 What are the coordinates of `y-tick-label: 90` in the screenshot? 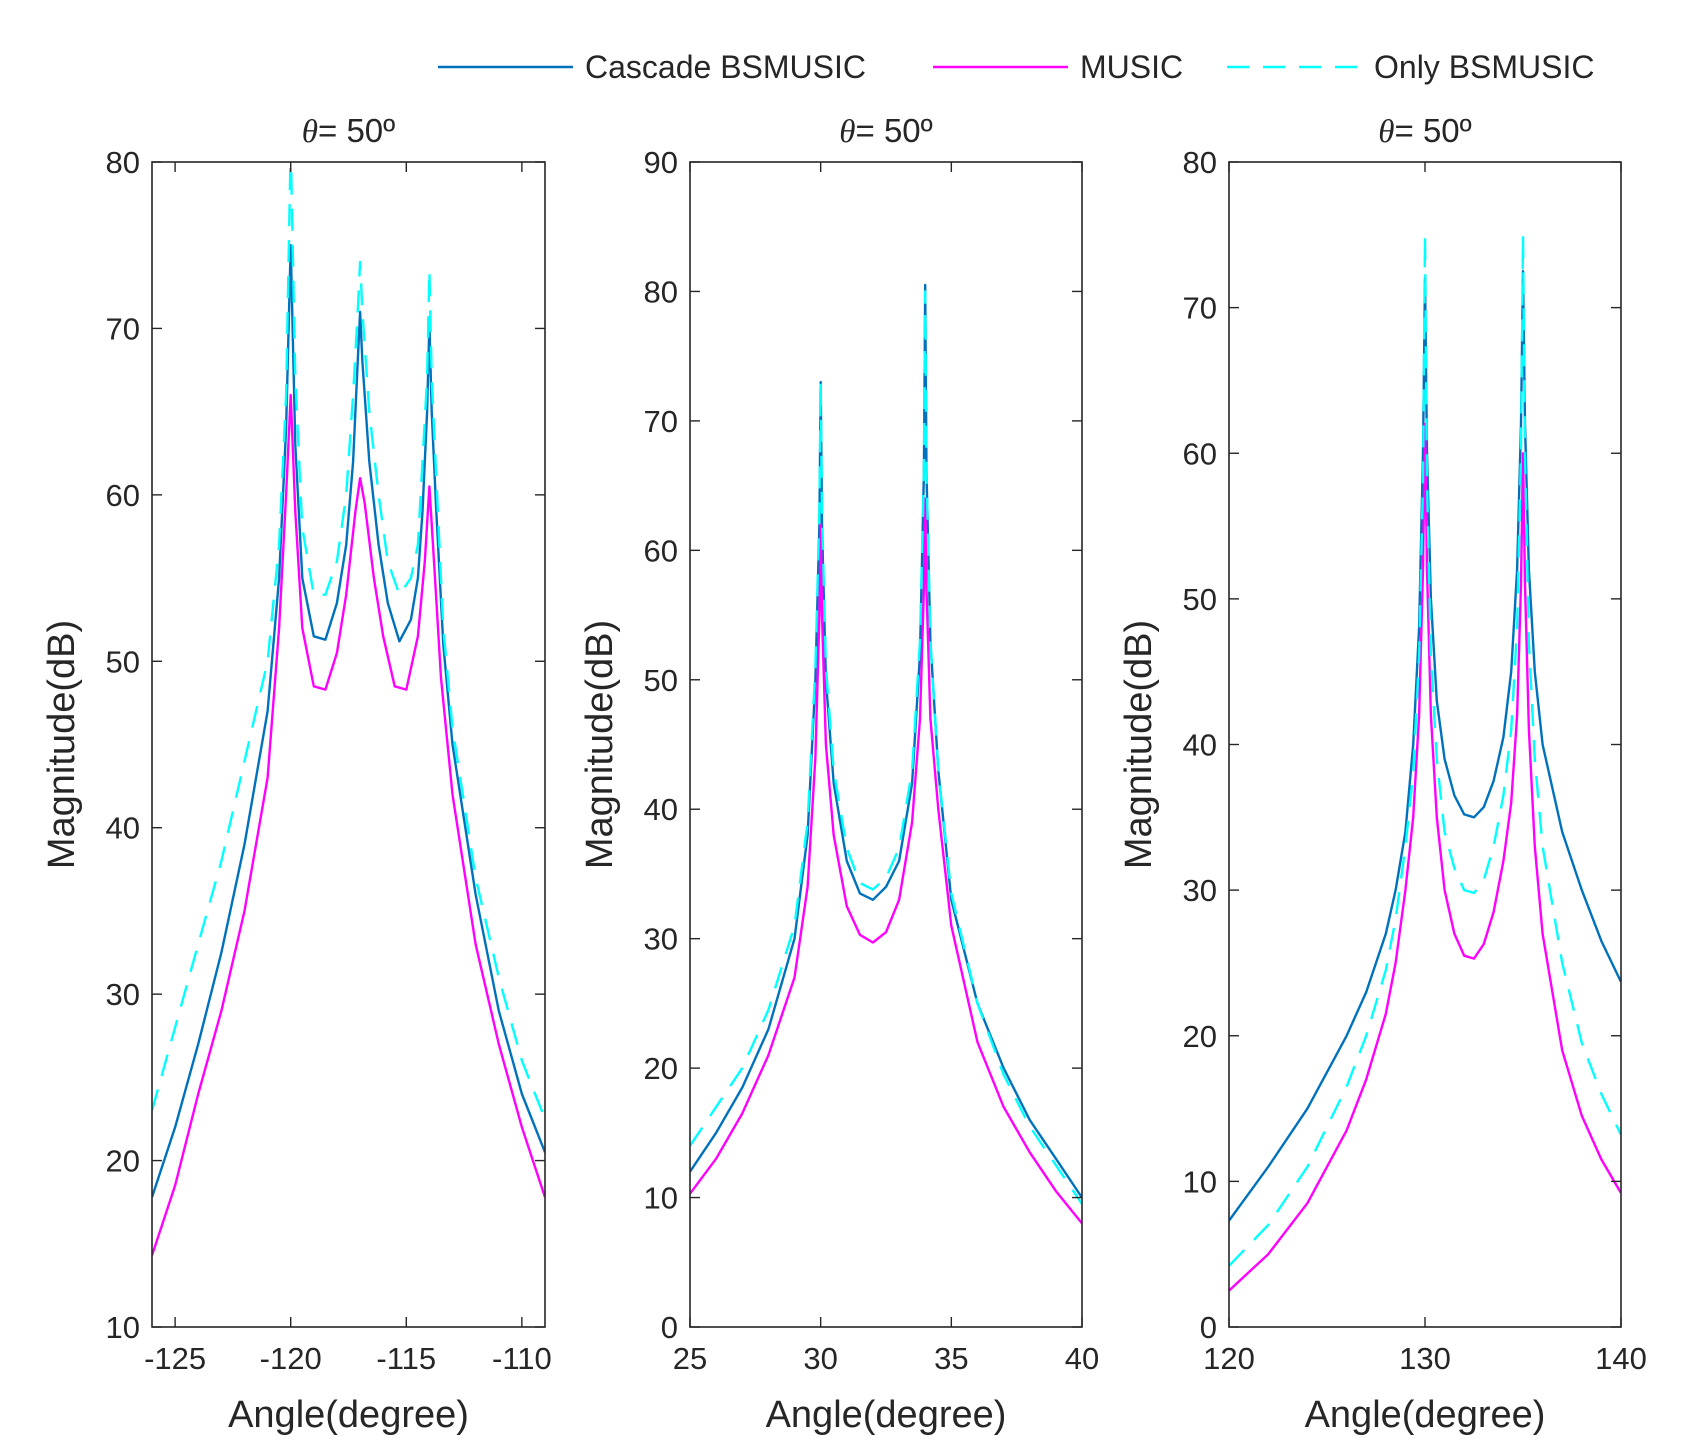 It's located at (661, 162).